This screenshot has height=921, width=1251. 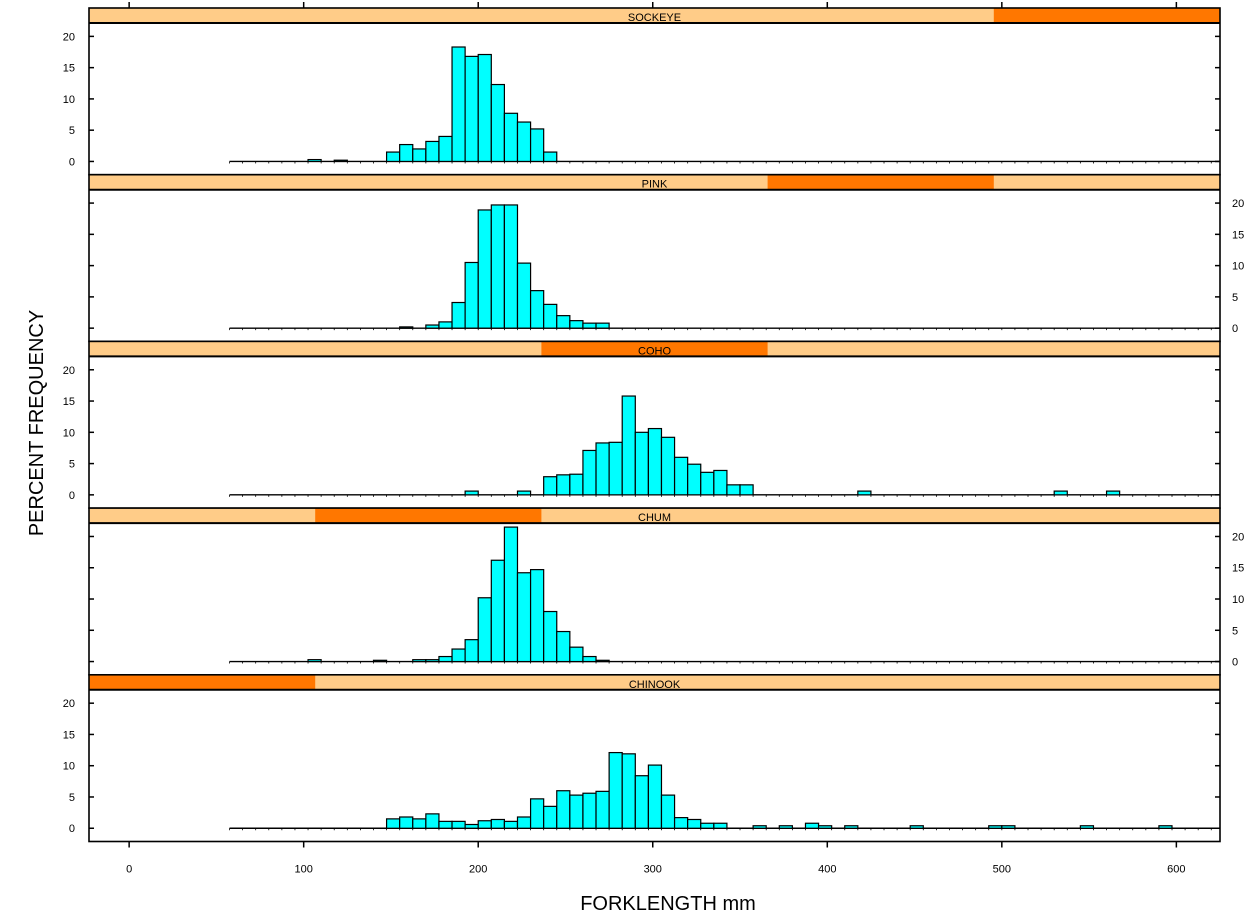 What do you see at coordinates (202, 682) in the screenshot?
I see `strip-highlight` at bounding box center [202, 682].